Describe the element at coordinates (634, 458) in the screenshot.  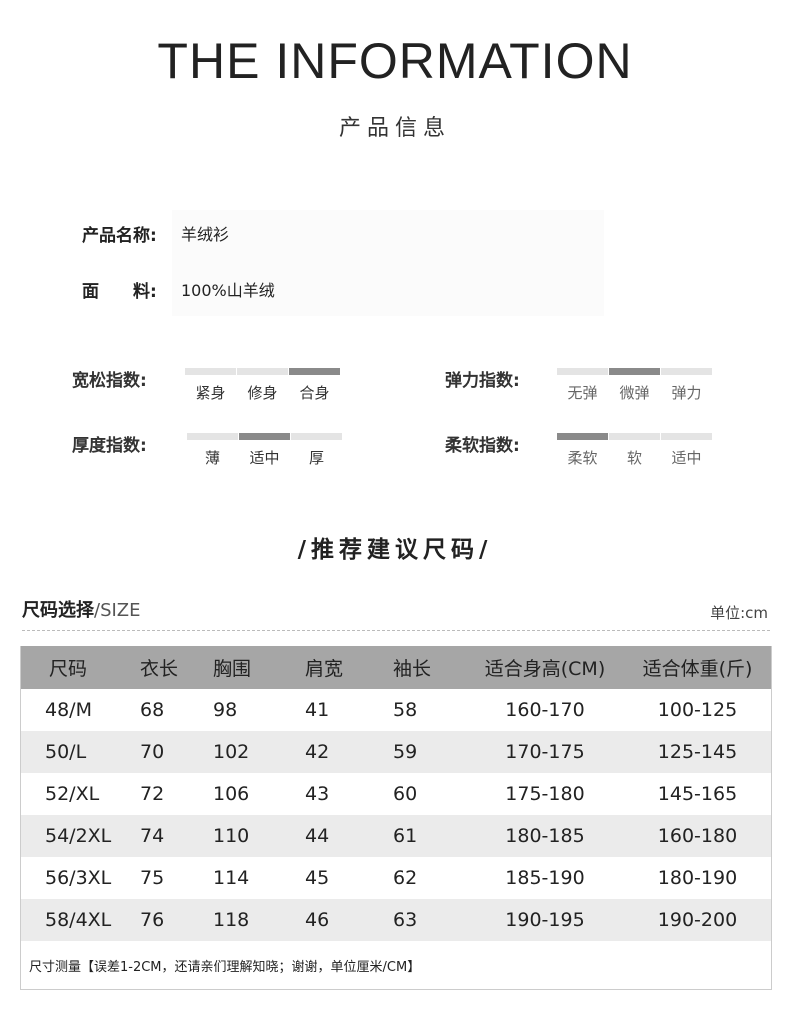
I see `index-option: 软` at that location.